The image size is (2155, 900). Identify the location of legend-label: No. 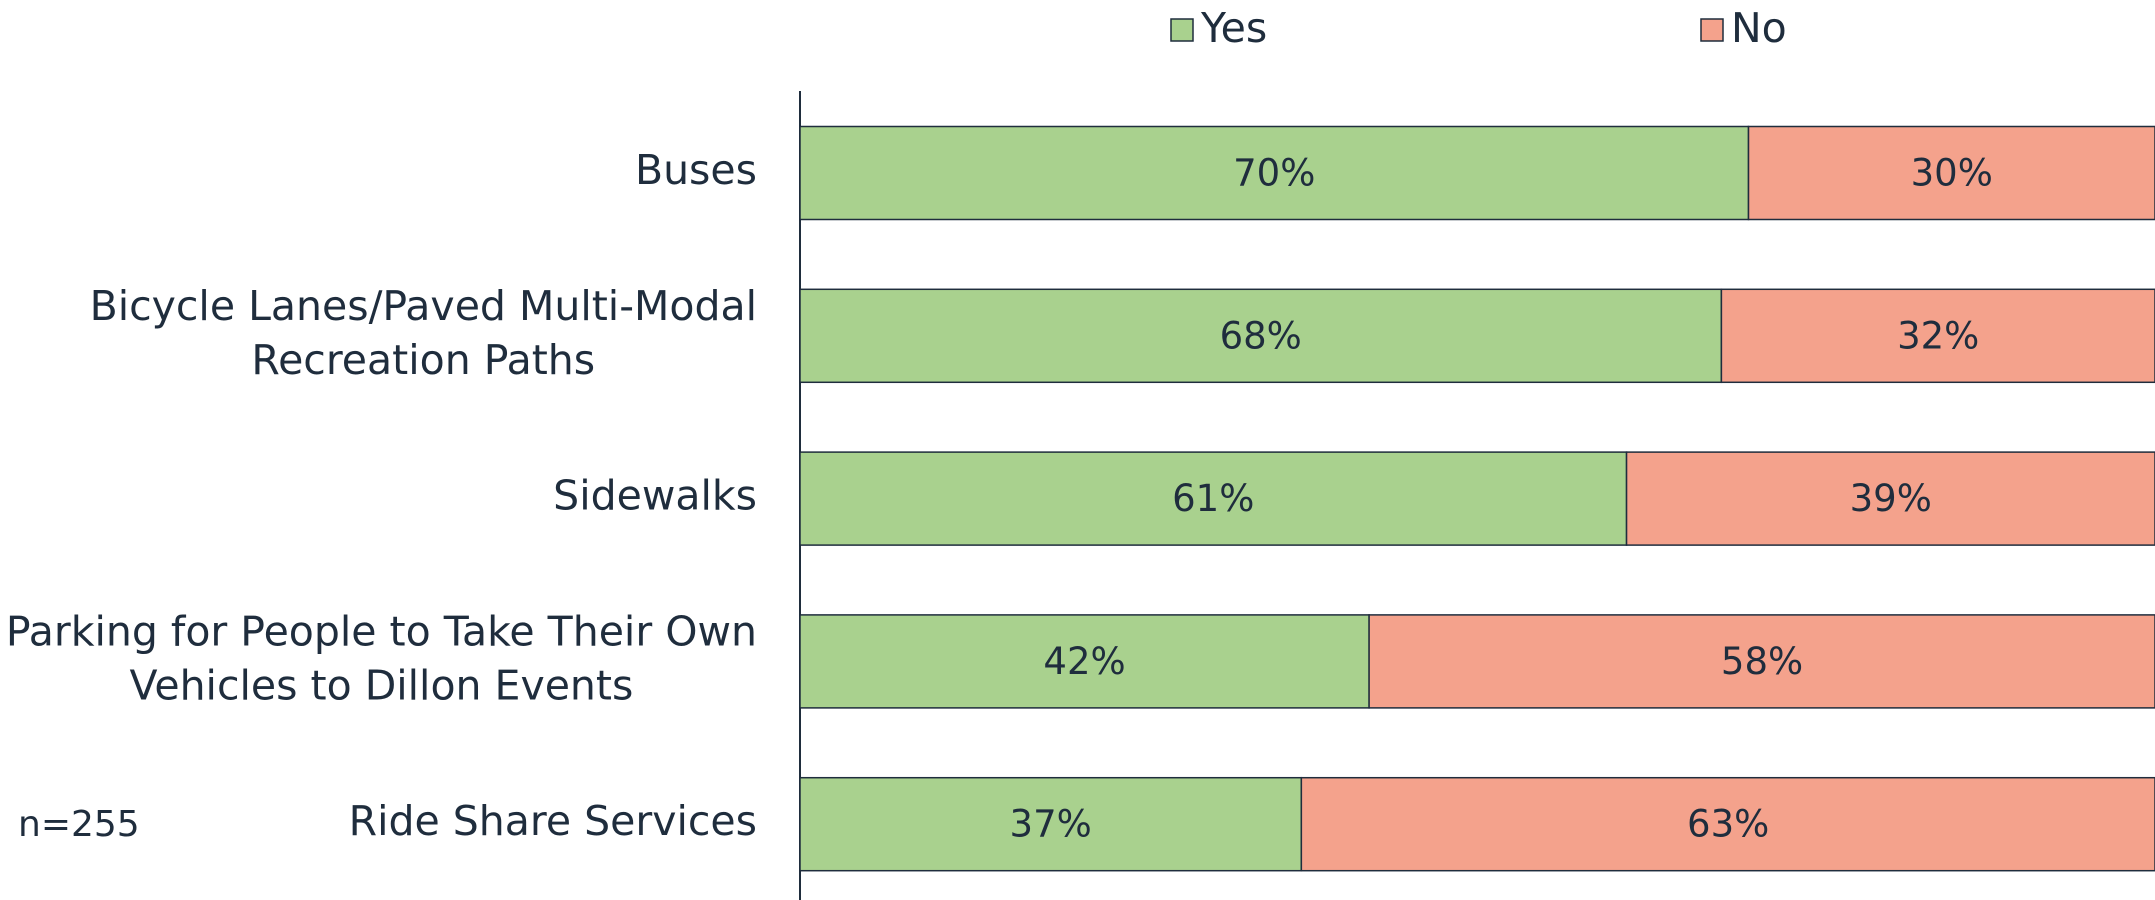
(1759, 28).